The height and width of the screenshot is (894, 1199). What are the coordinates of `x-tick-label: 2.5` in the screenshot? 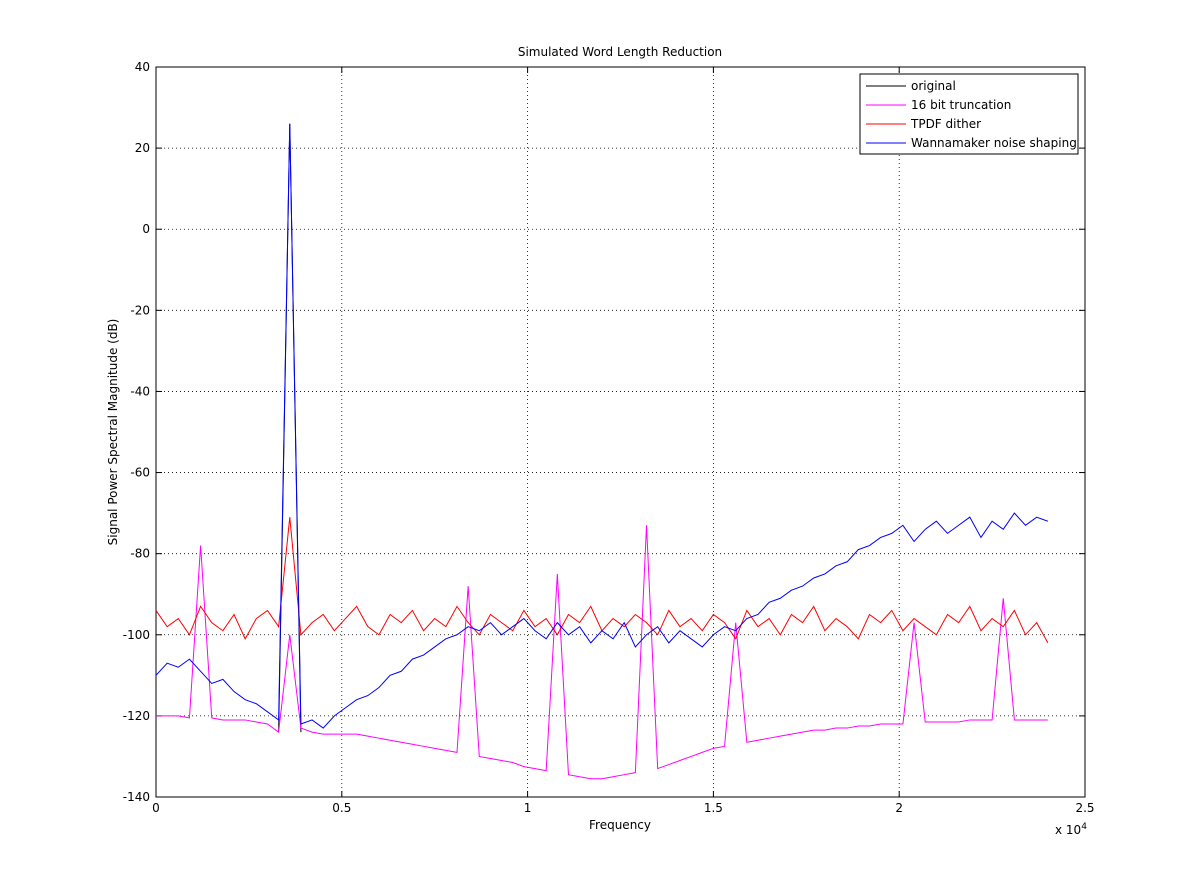 It's located at (1084, 808).